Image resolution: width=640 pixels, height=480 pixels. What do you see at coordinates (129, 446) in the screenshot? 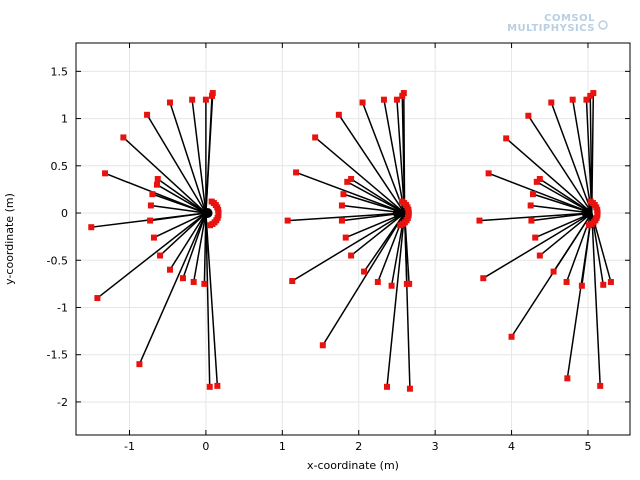
I see `x-tick-label: -1` at bounding box center [129, 446].